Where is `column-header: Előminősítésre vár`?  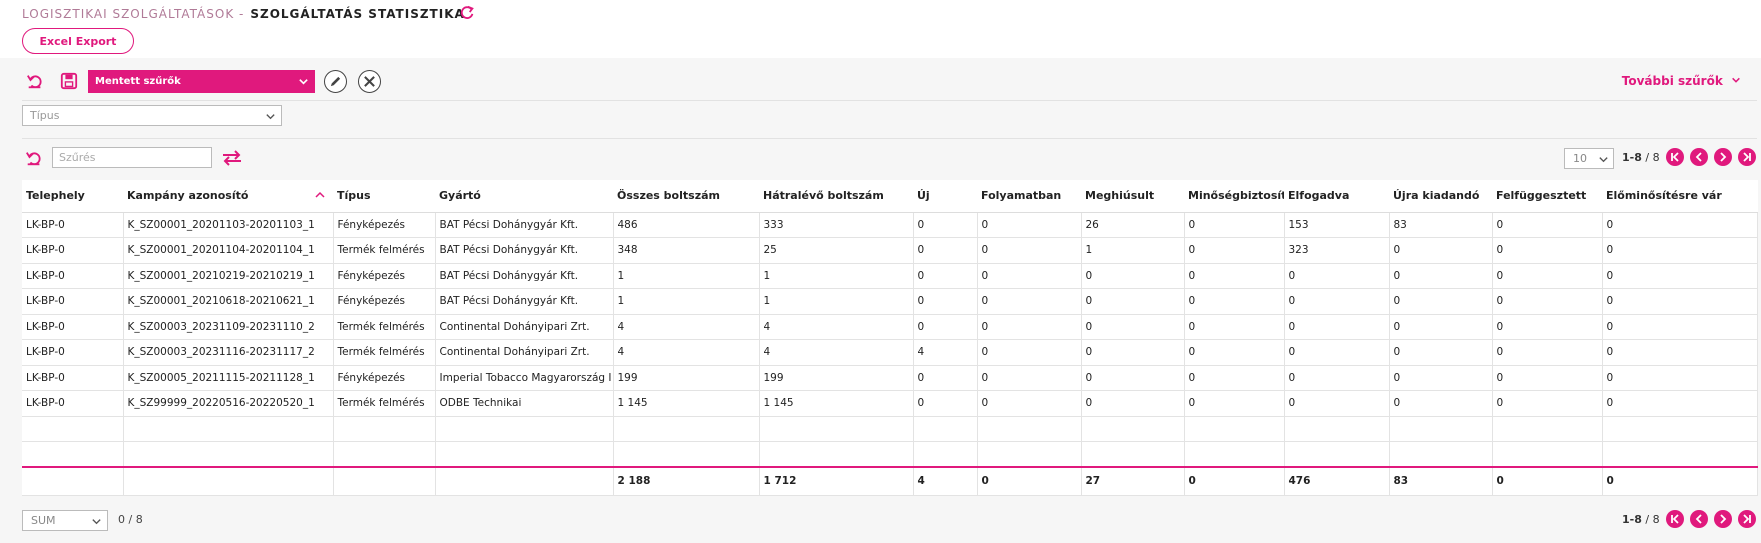
column-header: Előminősítésre vár is located at coordinates (1679, 196).